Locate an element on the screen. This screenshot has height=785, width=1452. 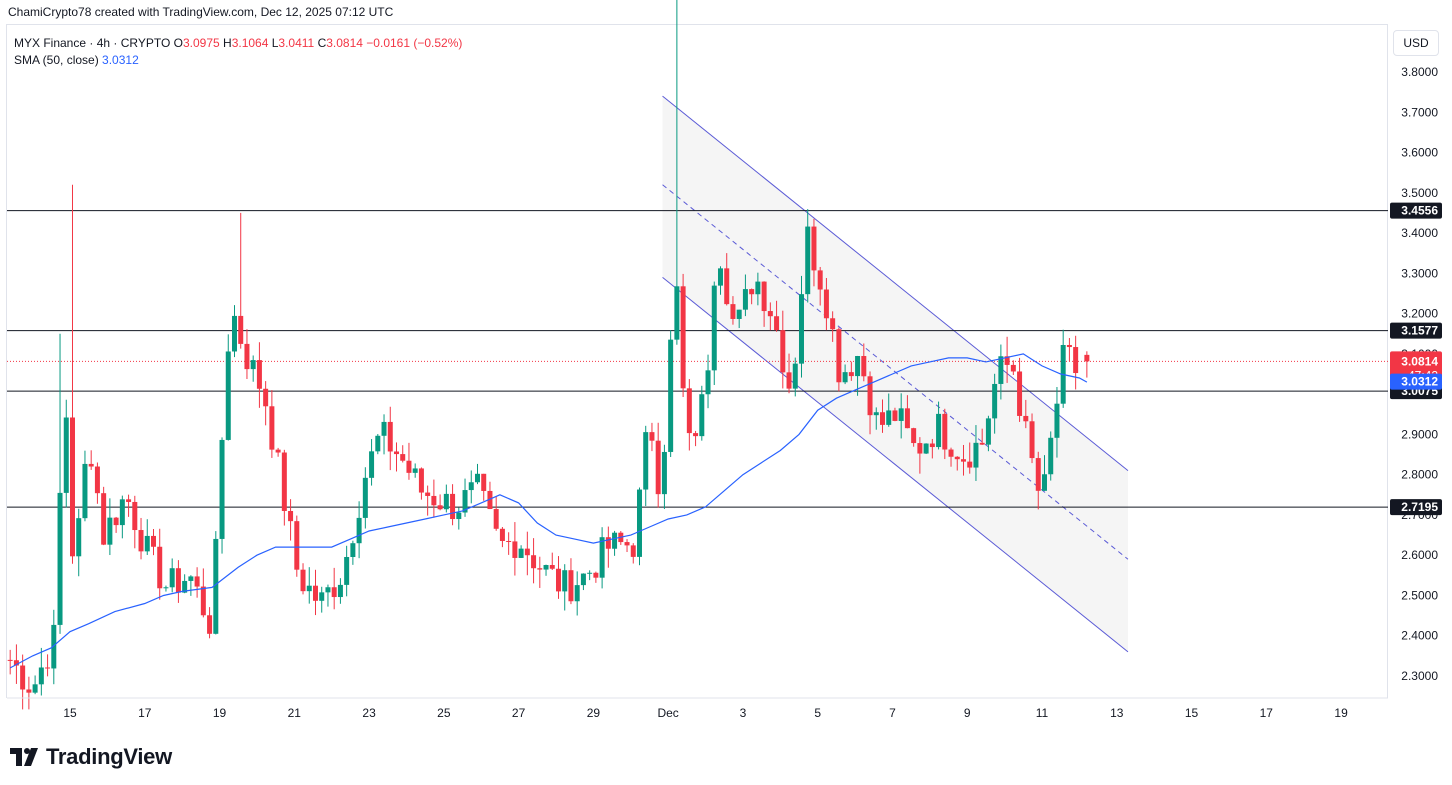
currency-button: USD is located at coordinates (1416, 43).